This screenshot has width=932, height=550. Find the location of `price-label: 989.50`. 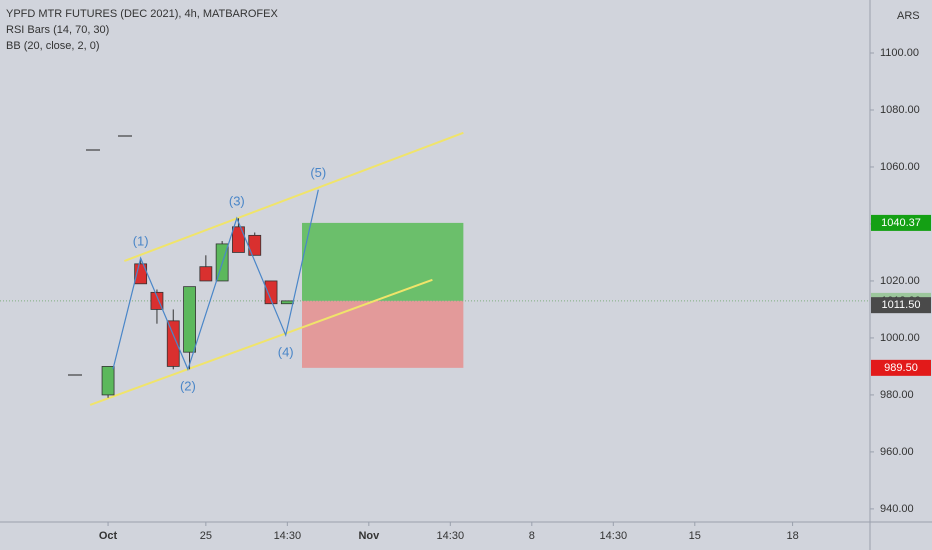

price-label: 989.50 is located at coordinates (901, 368).